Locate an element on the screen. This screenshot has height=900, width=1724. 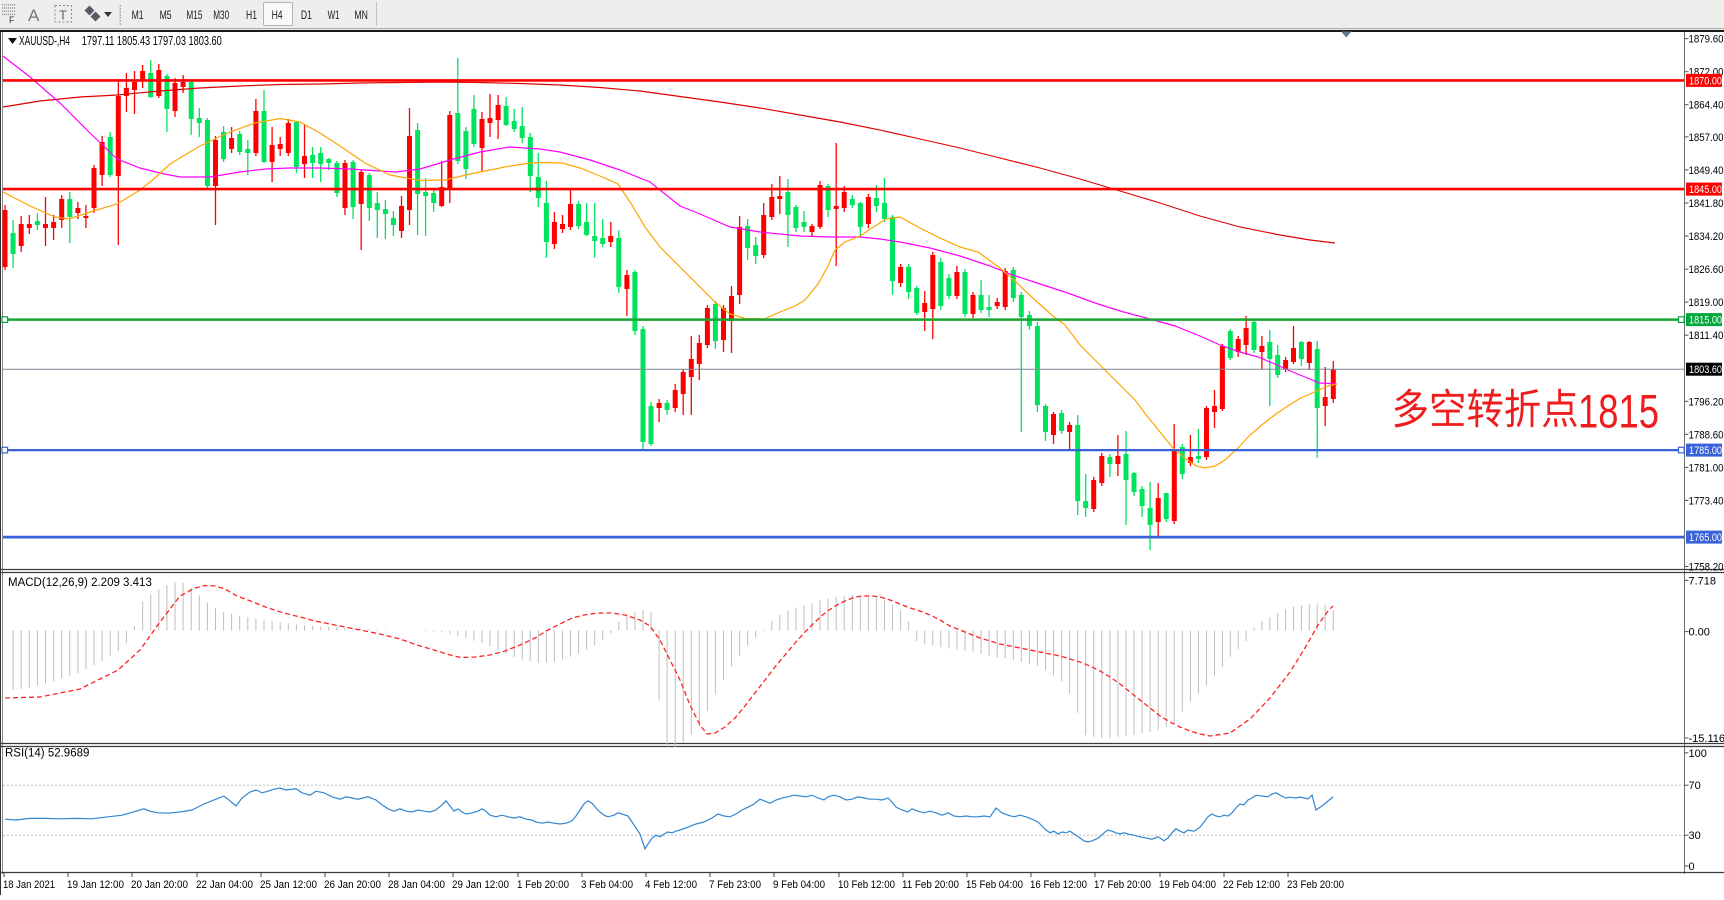
svg-text: 1803.60 is located at coordinates (1705, 370).